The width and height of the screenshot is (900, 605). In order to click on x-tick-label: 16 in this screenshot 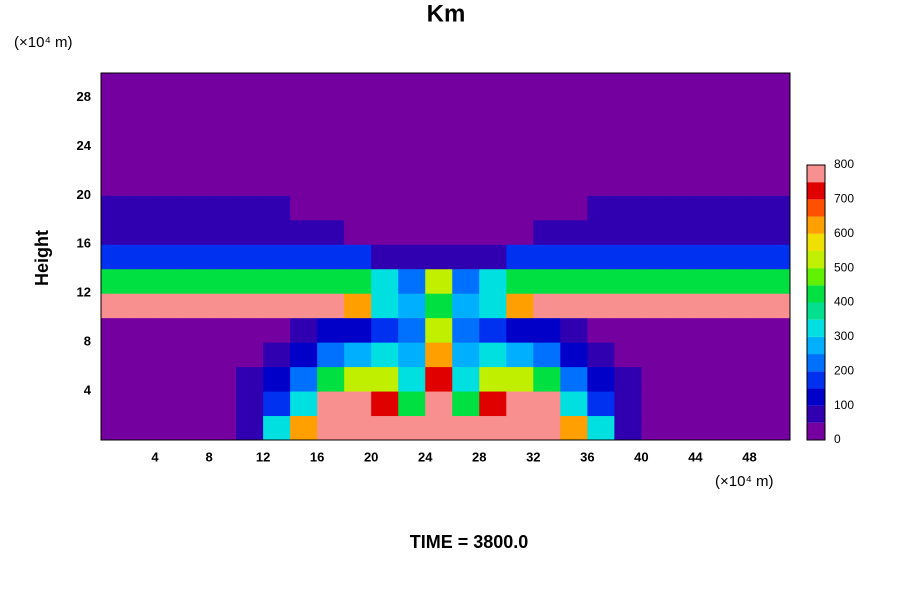, I will do `click(317, 456)`.